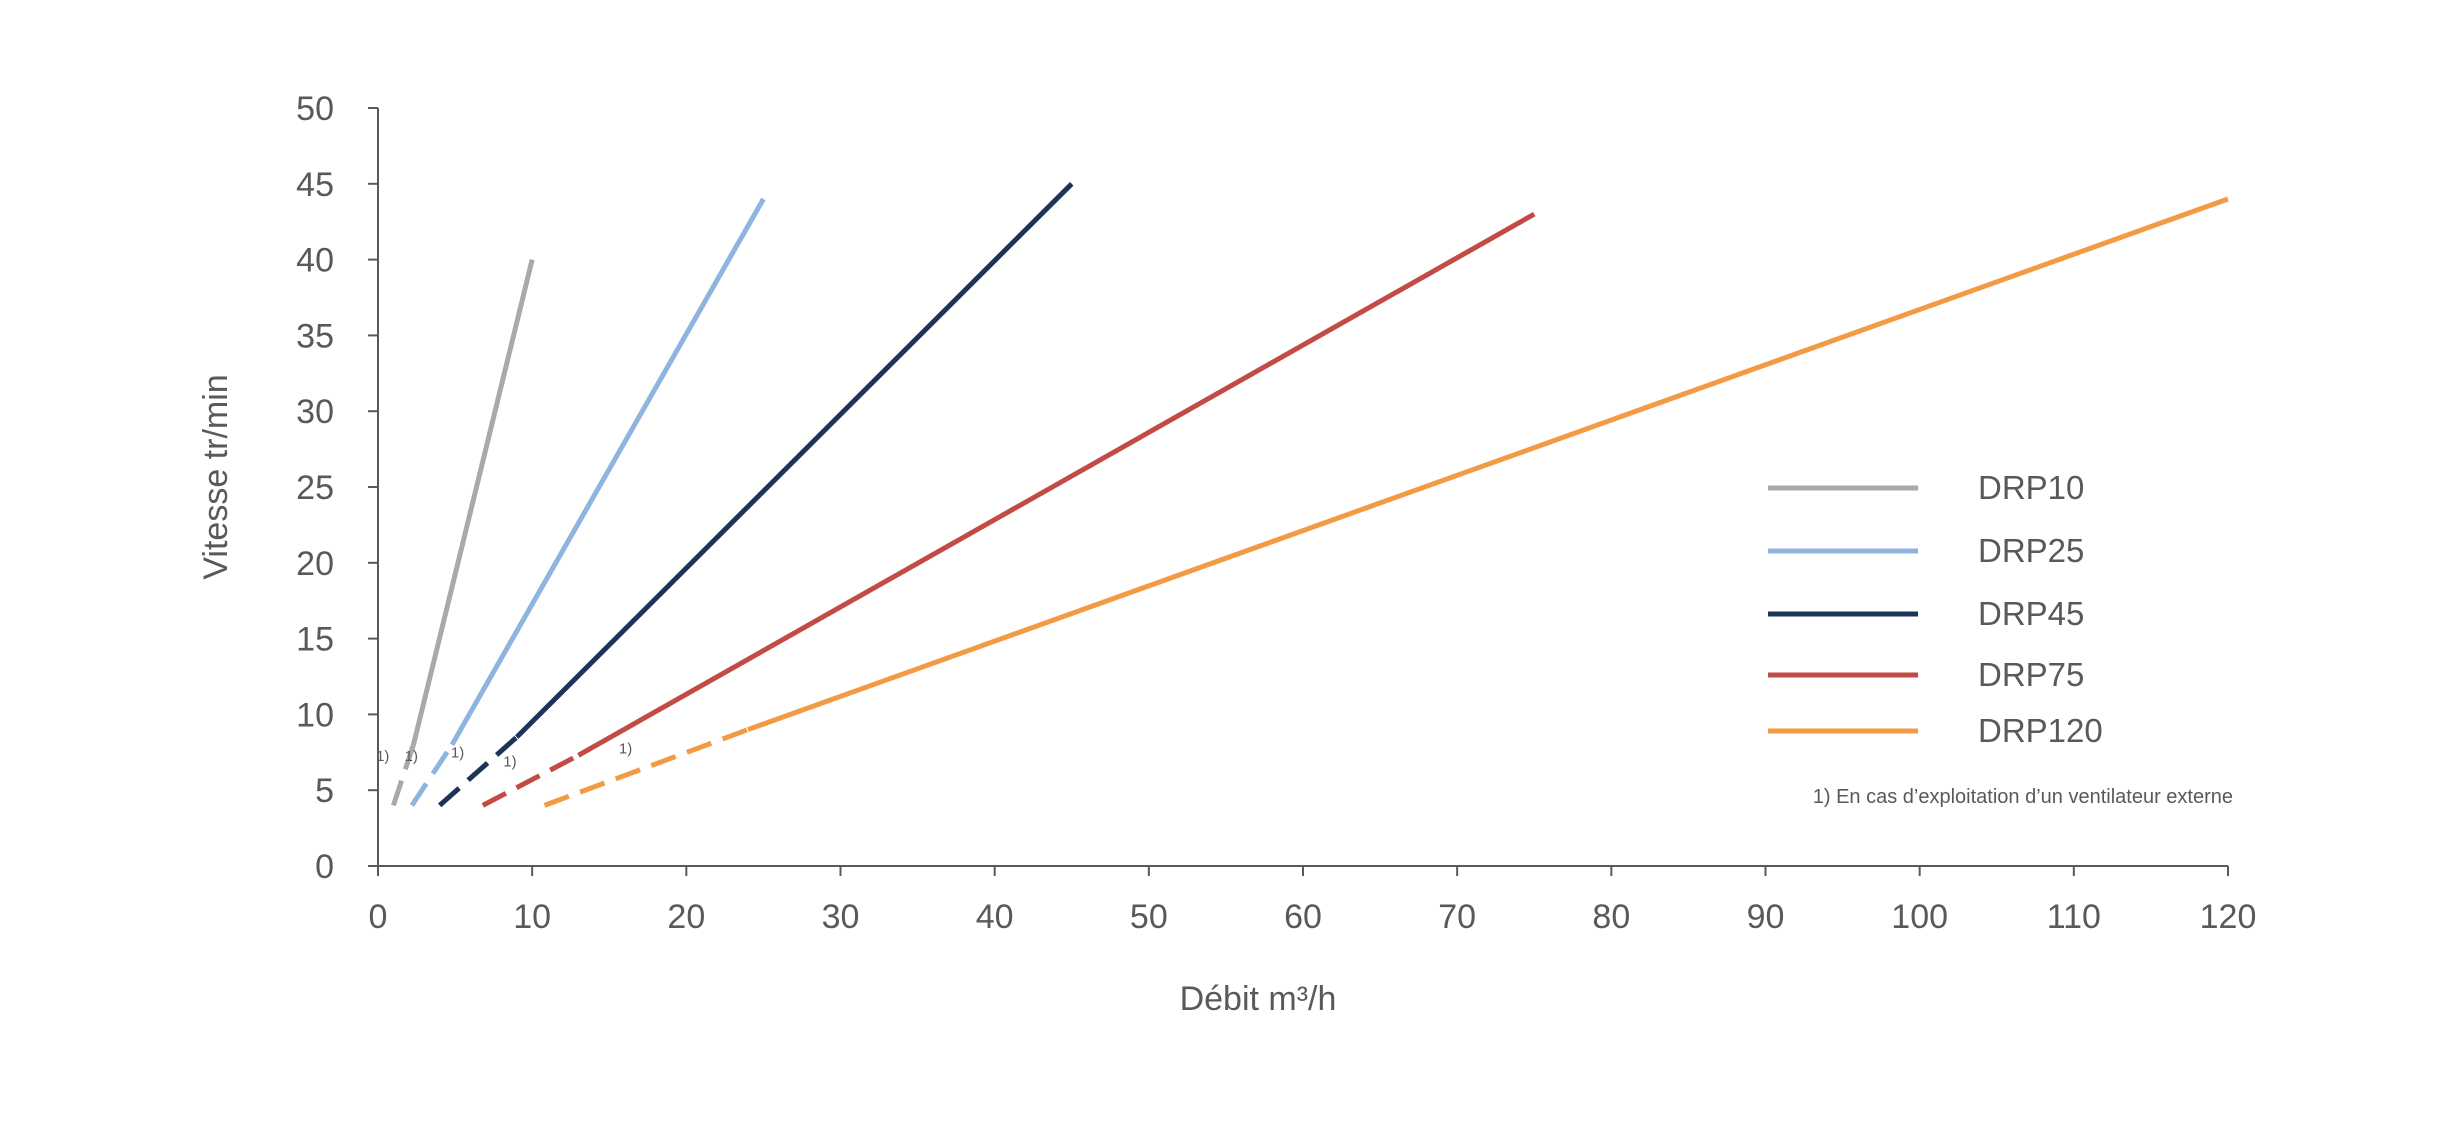 The image size is (2445, 1144). I want to click on y-tick-label: 30, so click(315, 412).